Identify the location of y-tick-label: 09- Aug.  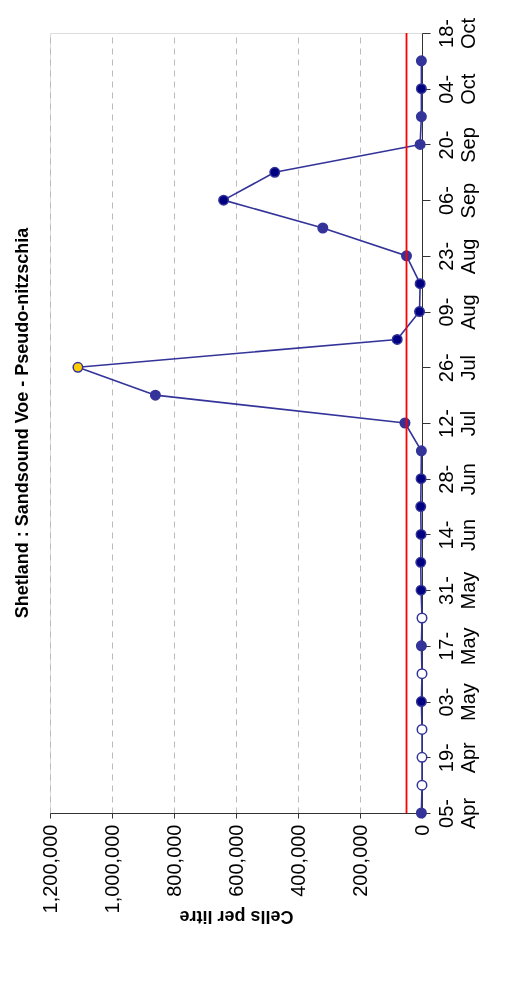
(456, 312).